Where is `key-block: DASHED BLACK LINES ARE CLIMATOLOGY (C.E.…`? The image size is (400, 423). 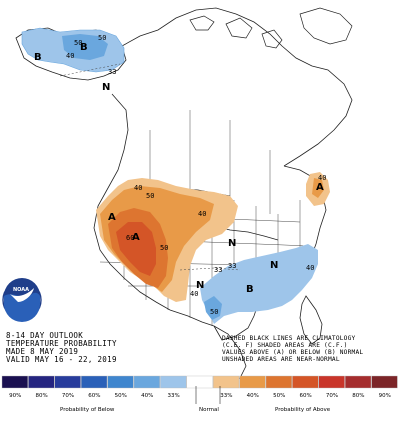
key-block: DASHED BLACK LINES ARE CLIMATOLOGY (C.E.… is located at coordinates (292, 349).